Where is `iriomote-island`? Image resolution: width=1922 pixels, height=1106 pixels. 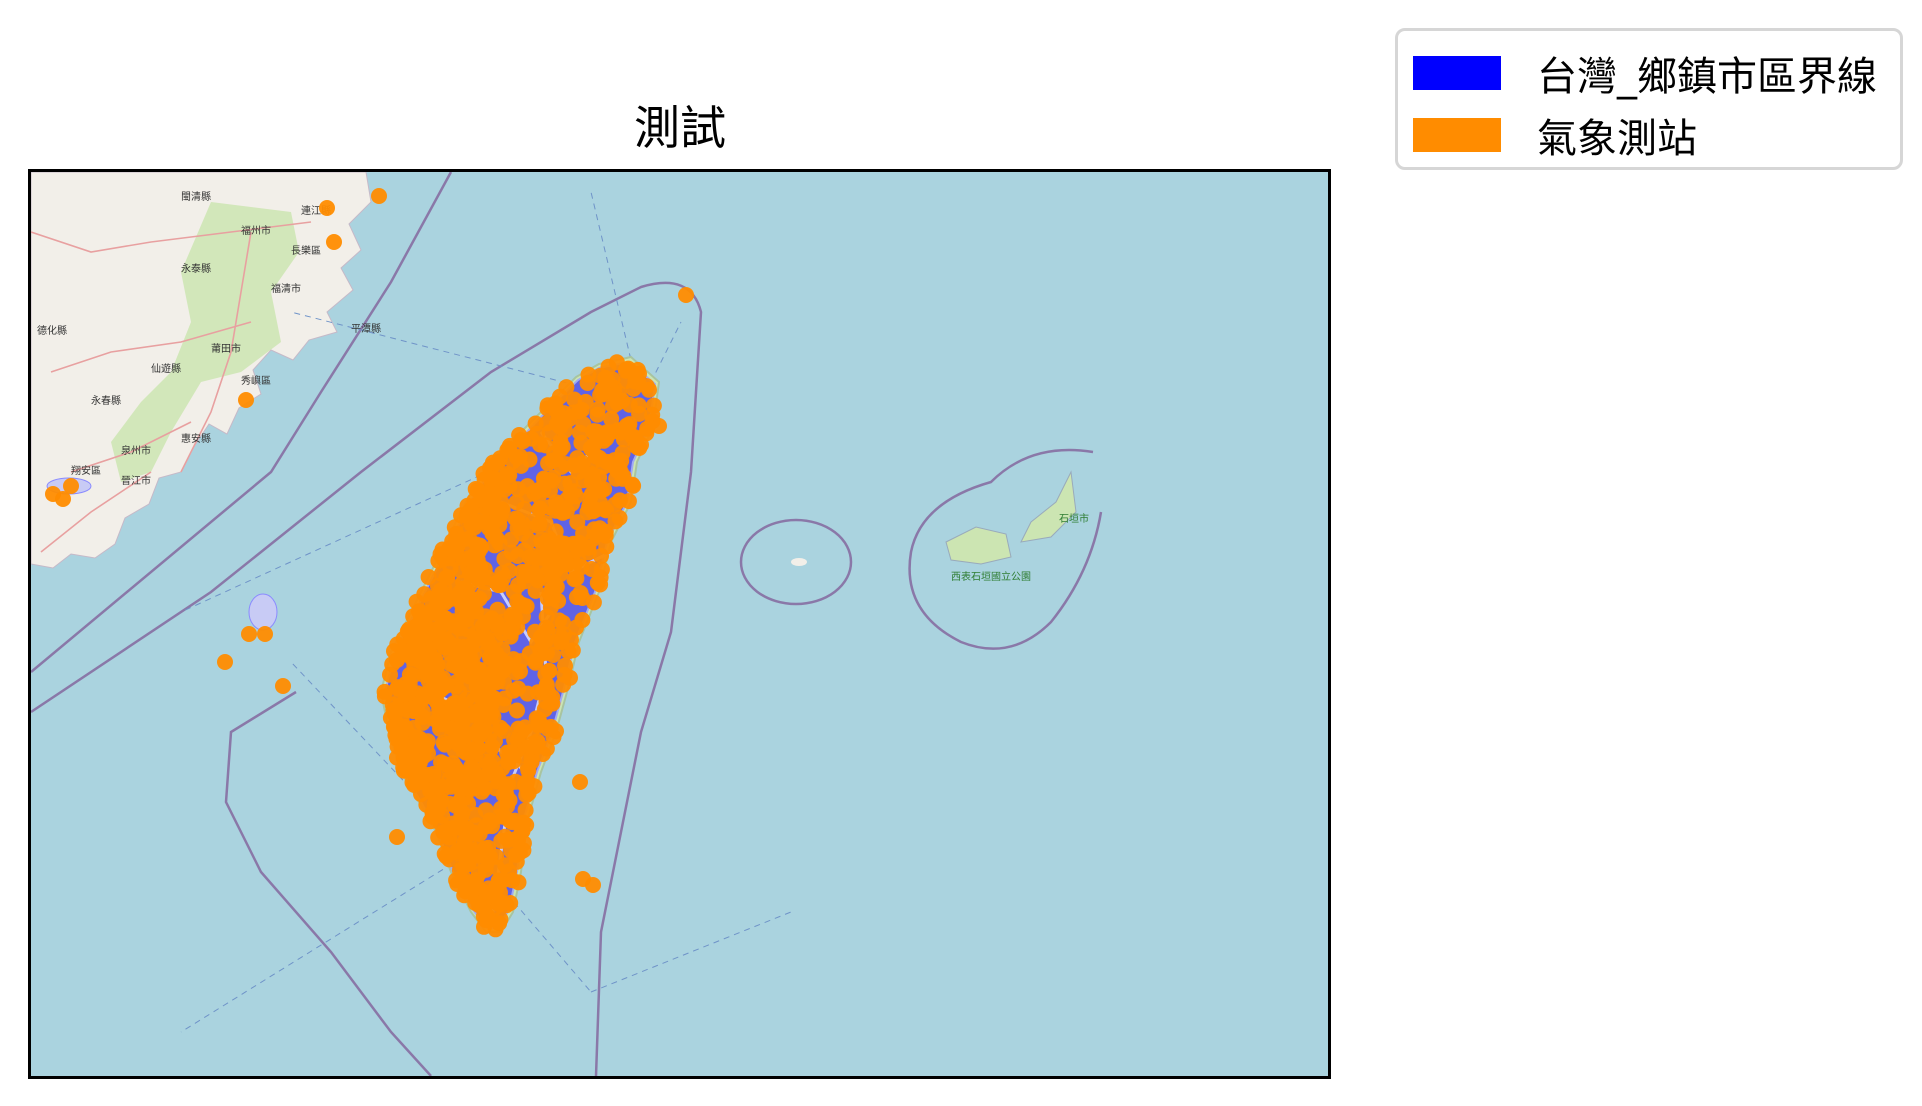
iriomote-island is located at coordinates (978, 545).